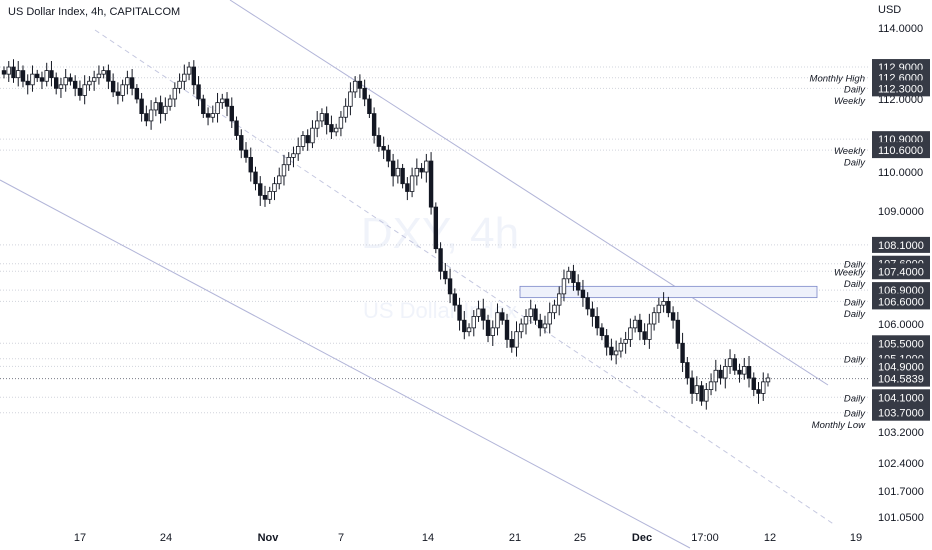 This screenshot has width=932, height=550. I want to click on level-price-label: 107.4000, so click(901, 272).